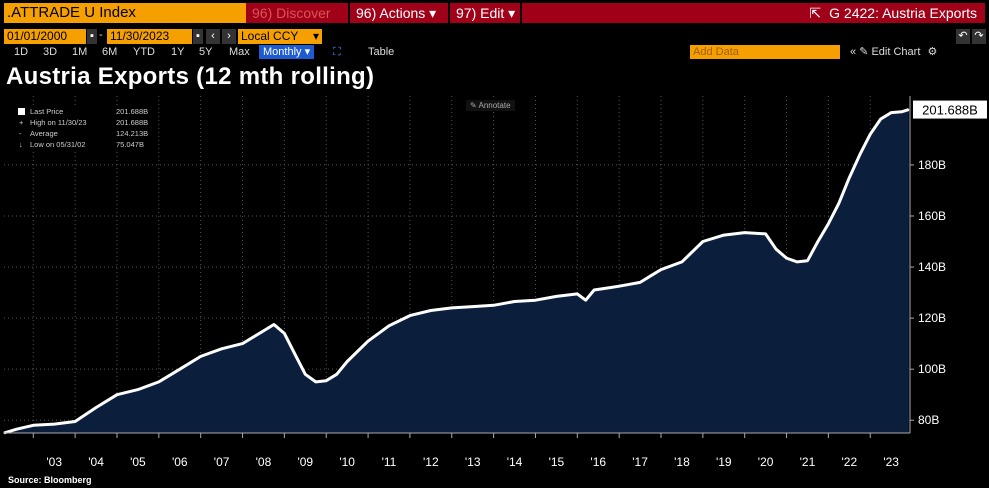 Image resolution: width=989 pixels, height=488 pixels. I want to click on actions-menu-button: 96) Actions ▾, so click(399, 13).